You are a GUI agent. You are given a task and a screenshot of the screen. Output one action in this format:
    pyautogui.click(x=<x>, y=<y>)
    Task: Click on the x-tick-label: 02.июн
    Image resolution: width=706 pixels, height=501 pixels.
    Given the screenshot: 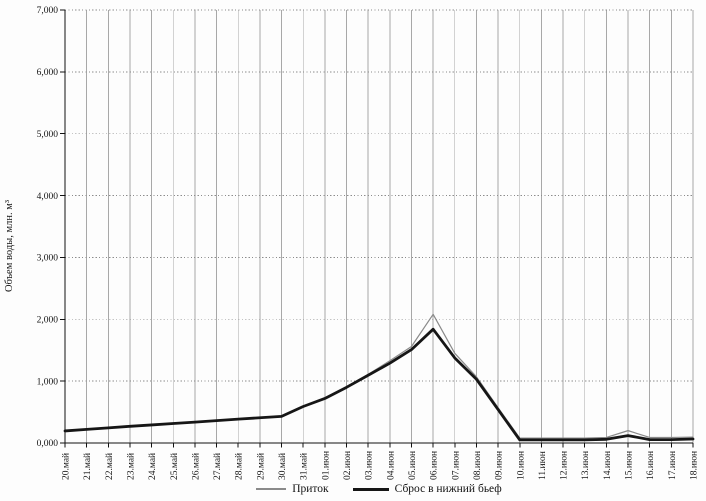 What is the action you would take?
    pyautogui.click(x=348, y=465)
    